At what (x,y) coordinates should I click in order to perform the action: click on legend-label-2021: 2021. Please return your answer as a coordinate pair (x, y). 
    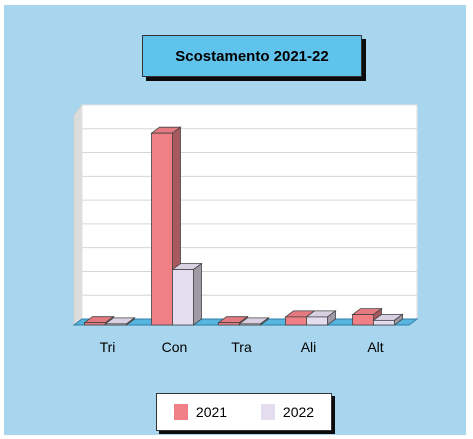
    Looking at the image, I should click on (211, 412).